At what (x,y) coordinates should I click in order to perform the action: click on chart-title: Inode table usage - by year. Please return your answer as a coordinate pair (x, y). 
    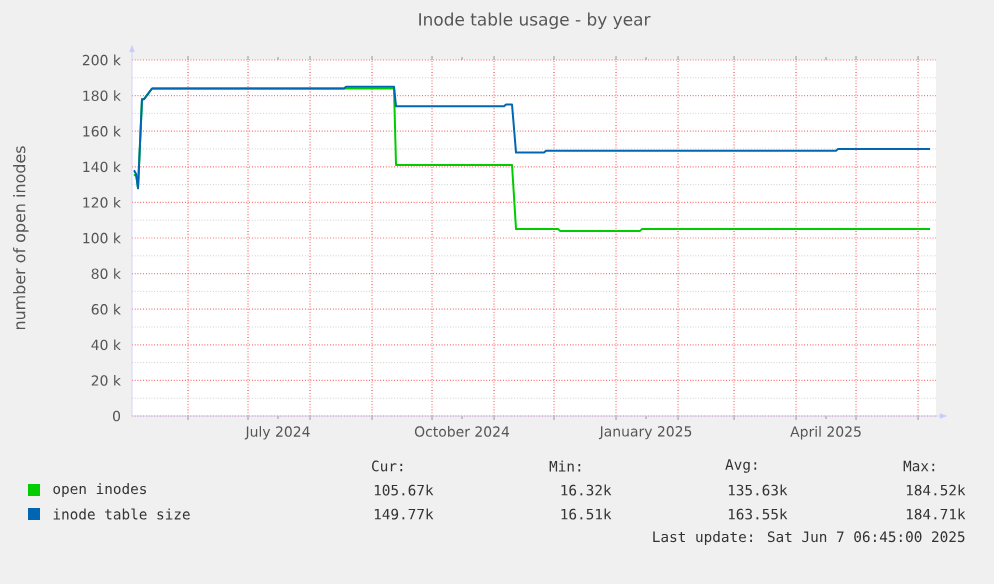
    Looking at the image, I should click on (535, 21).